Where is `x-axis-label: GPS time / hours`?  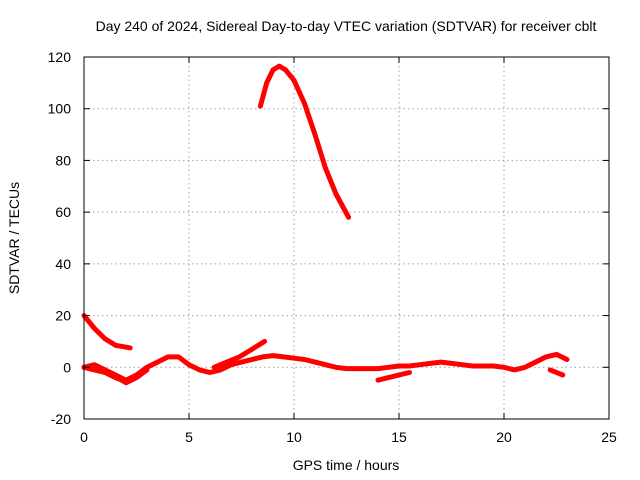 x-axis-label: GPS time / hours is located at coordinates (346, 465).